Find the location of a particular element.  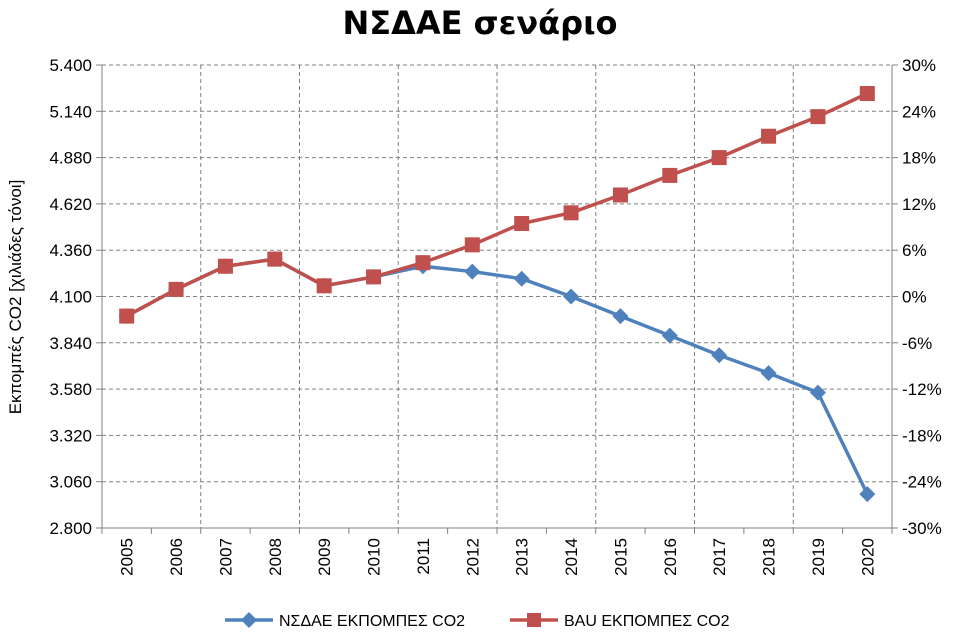

y2-axis-ticks: -30% -24% -18% -12% -6% 0% 6% 12% 18% 24% 30% is located at coordinates (922, 297).